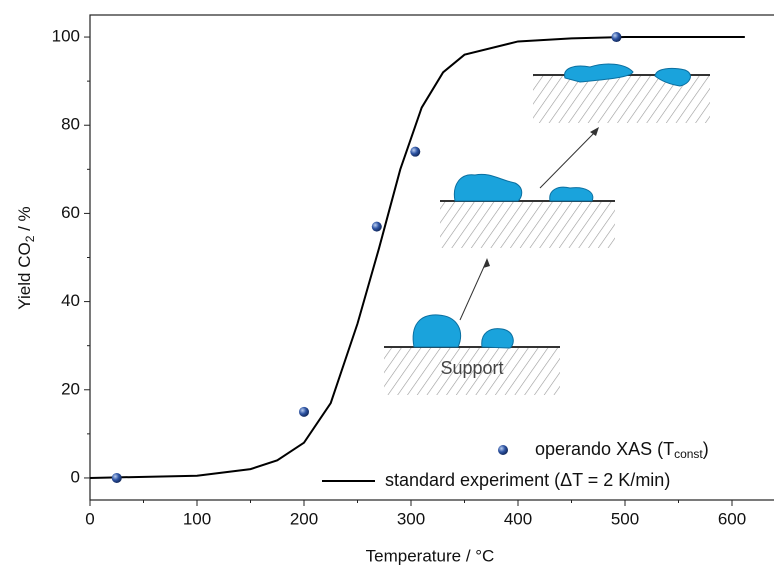 The image size is (774, 574). Describe the element at coordinates (30, 238) in the screenshot. I see `y-title-sub: 2` at that location.